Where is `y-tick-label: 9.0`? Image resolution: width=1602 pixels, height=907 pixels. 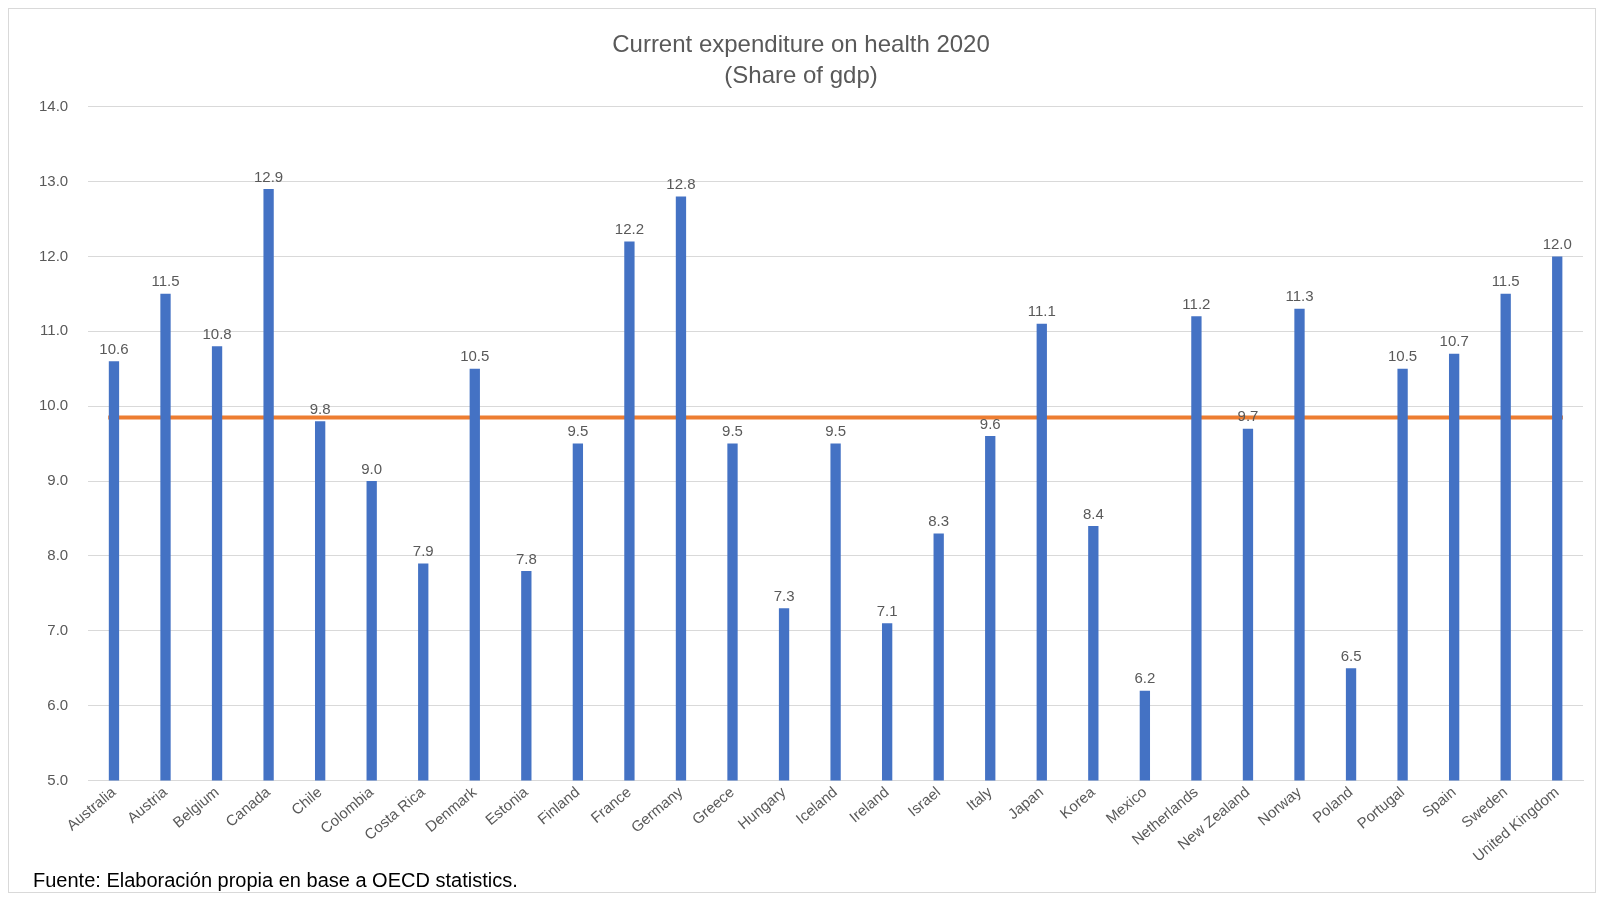 y-tick-label: 9.0 is located at coordinates (58, 480).